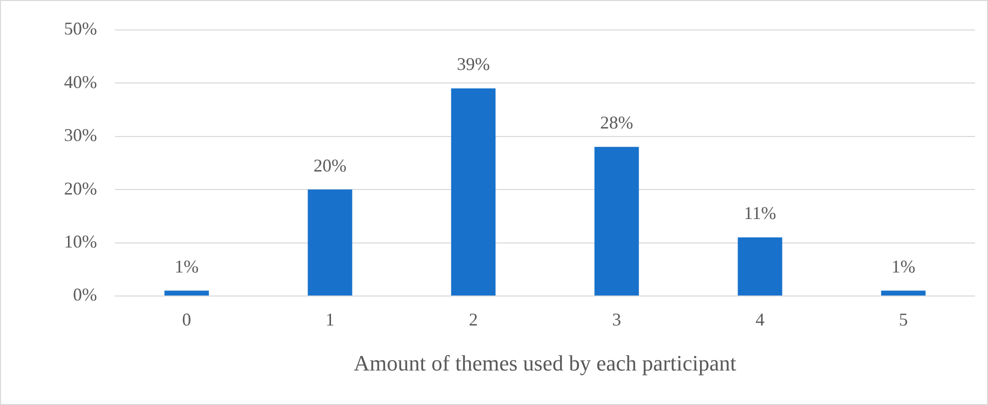  Describe the element at coordinates (617, 320) in the screenshot. I see `x-tick-label: 3` at that location.